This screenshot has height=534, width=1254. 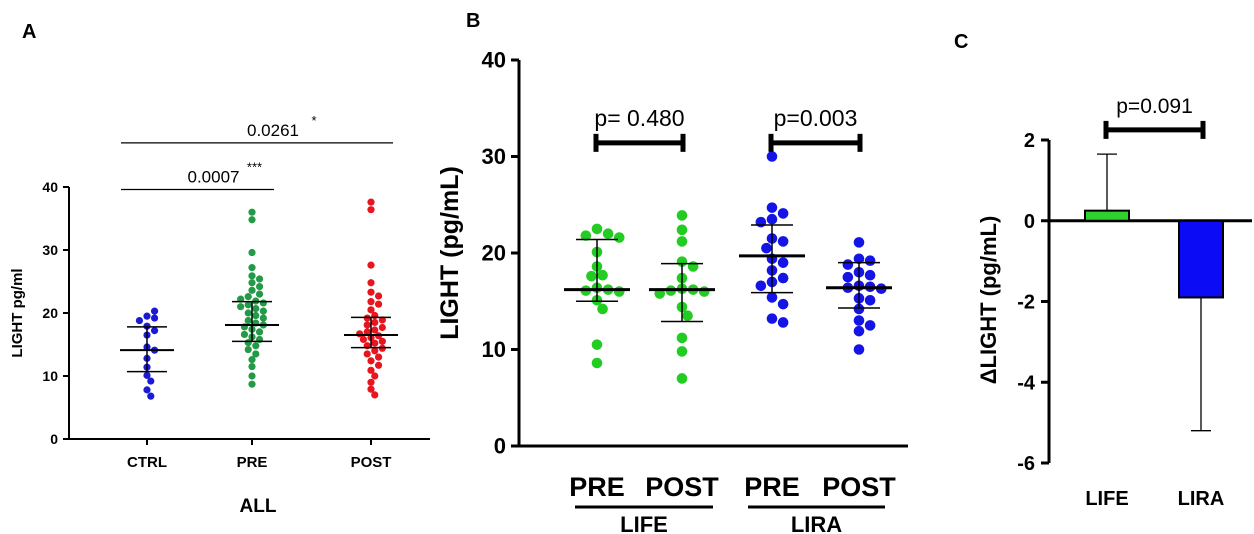 What do you see at coordinates (1201, 499) in the screenshot?
I see `x-category-label: LIRA` at bounding box center [1201, 499].